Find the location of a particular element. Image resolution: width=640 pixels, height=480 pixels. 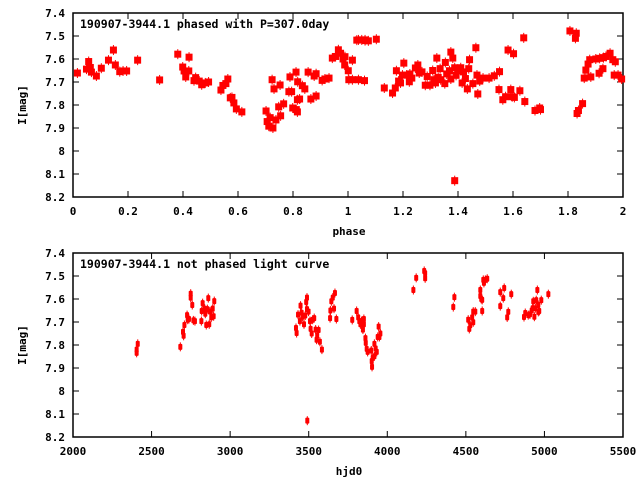

phased-plot-title: 190907-3944.1 phased with P=307.0day is located at coordinates (204, 24).